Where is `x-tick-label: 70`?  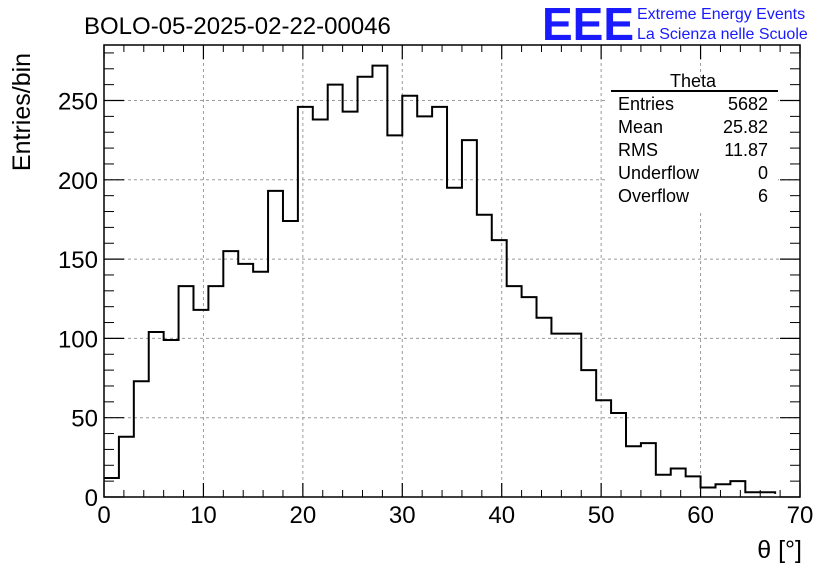 x-tick-label: 70 is located at coordinates (800, 515).